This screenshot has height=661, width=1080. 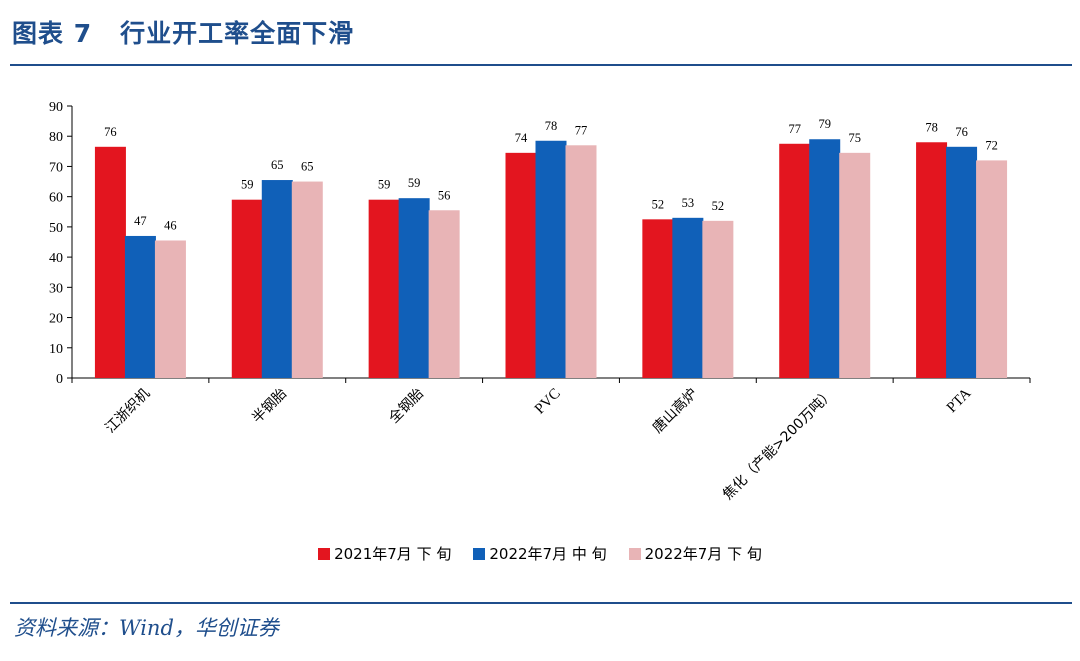 I want to click on category-label: PTA, so click(x=959, y=400).